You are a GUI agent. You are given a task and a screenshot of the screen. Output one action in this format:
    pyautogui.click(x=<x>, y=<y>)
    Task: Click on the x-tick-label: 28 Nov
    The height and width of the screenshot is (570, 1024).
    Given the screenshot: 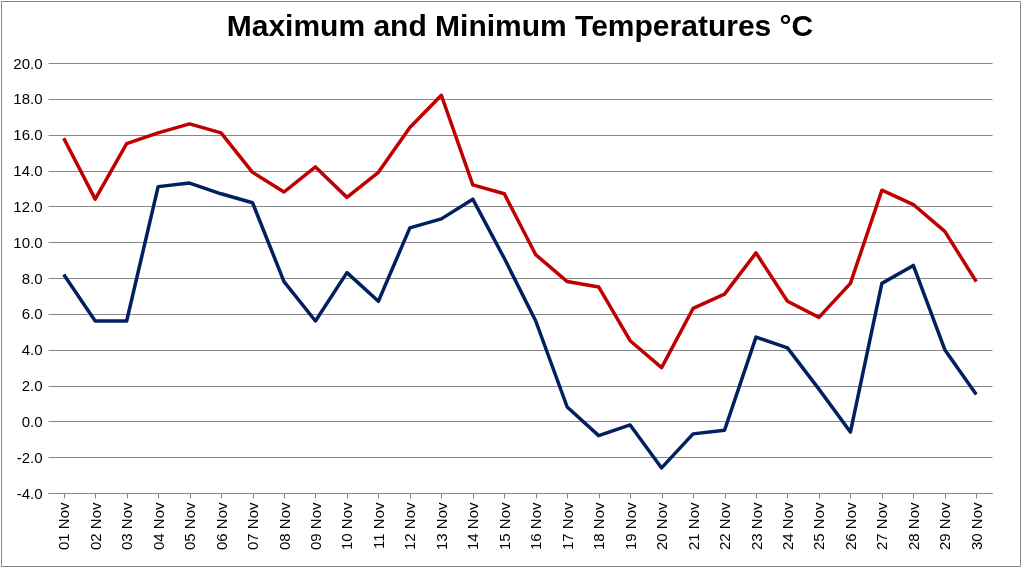 What is the action you would take?
    pyautogui.click(x=913, y=526)
    